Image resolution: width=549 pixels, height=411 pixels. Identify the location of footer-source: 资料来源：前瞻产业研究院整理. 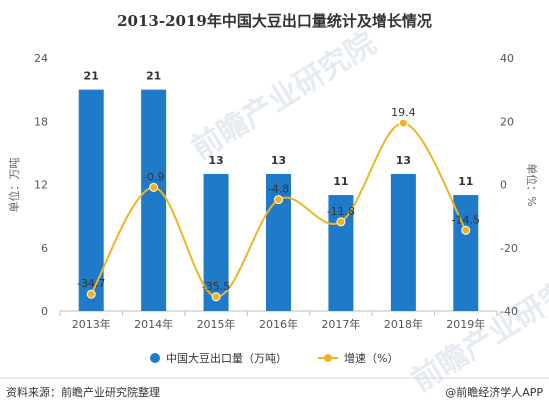
(83, 392).